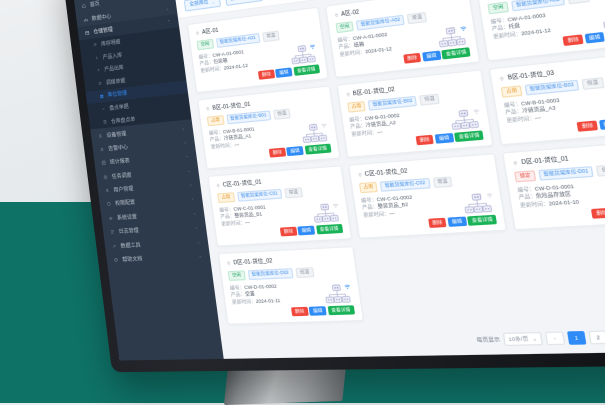 This screenshot has width=605, height=405. Describe the element at coordinates (238, 137) in the screenshot. I see `card-info-value: 冷链货品_A1` at that location.